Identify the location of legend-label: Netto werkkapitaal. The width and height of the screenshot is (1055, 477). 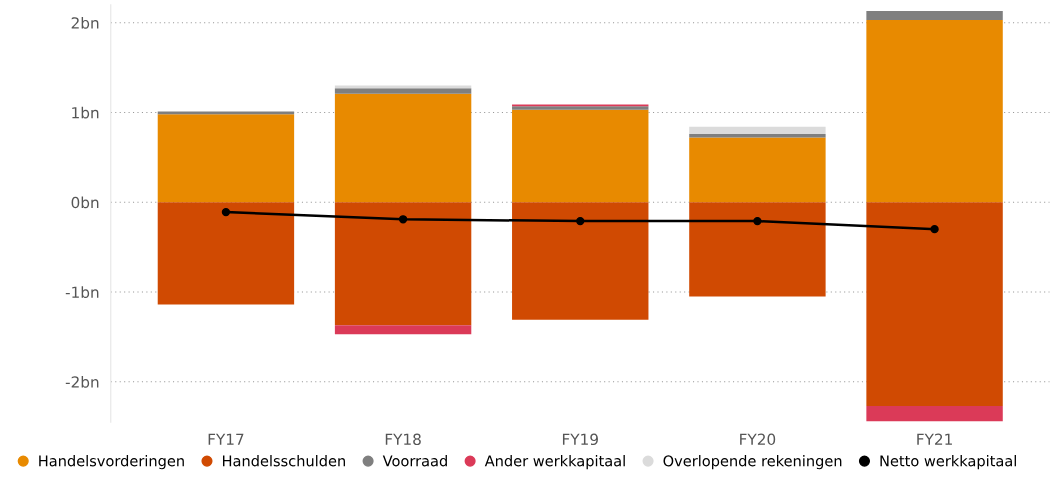
(948, 462).